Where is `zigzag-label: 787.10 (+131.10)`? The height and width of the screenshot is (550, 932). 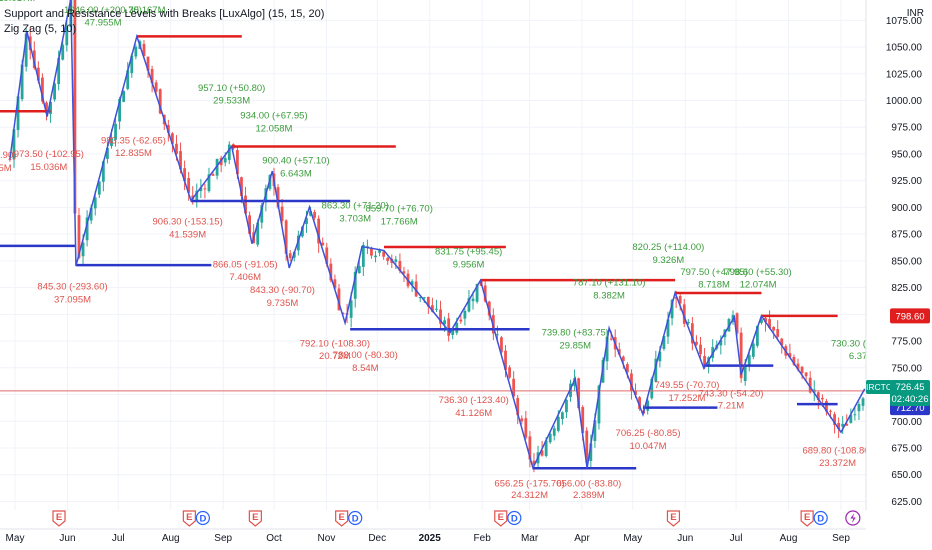 zigzag-label: 787.10 (+131.10) is located at coordinates (609, 282).